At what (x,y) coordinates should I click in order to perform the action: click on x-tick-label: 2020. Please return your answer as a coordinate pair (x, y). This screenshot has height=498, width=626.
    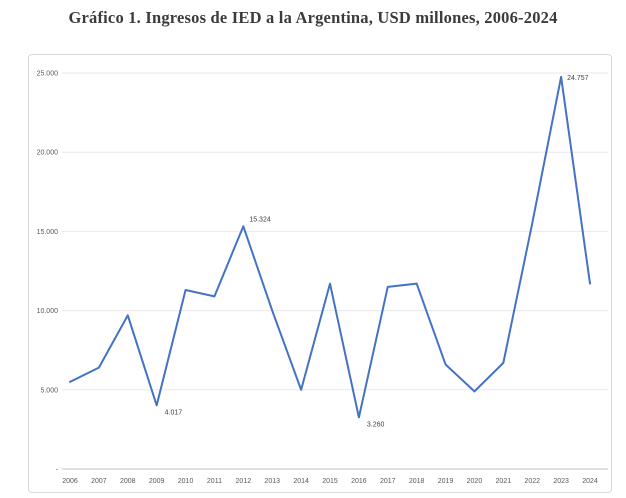
    Looking at the image, I should click on (475, 481).